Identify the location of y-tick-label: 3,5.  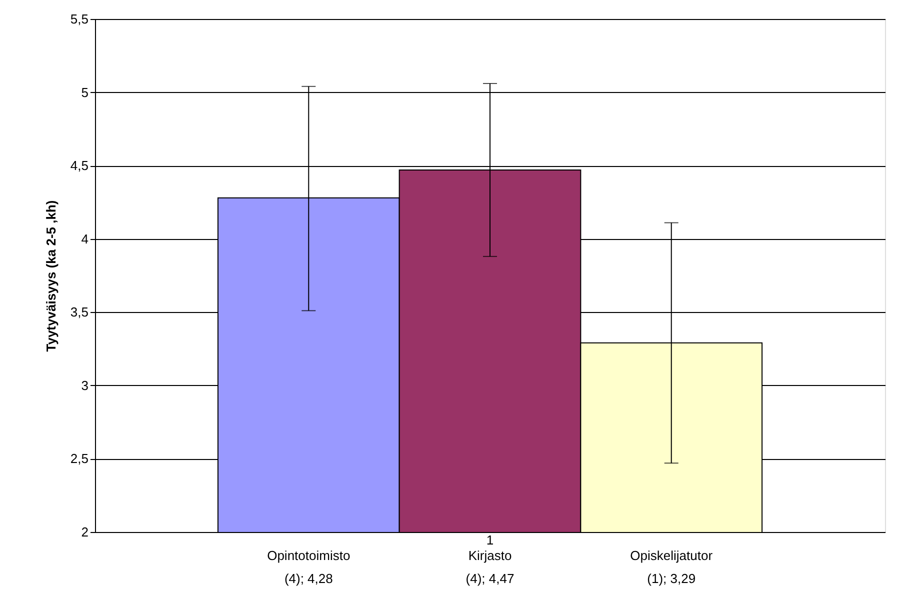
(79, 312).